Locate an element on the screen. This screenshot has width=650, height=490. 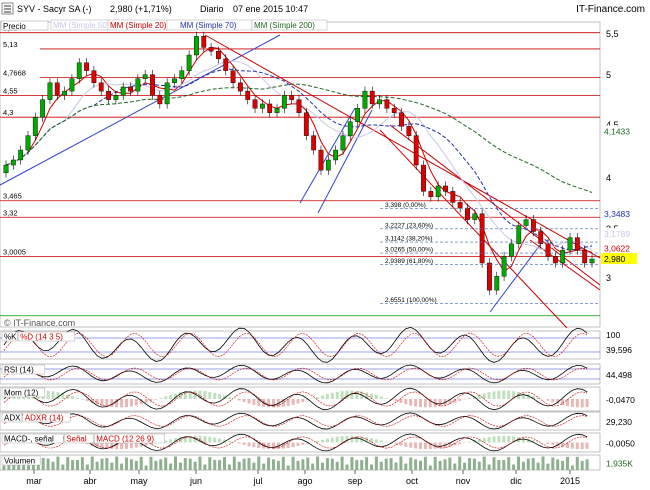
chart-menu-icon is located at coordinates (7, 8).